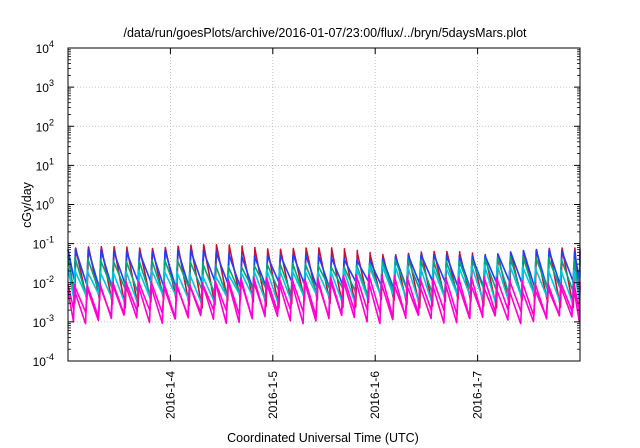 Image resolution: width=640 pixels, height=448 pixels. I want to click on y-tick-label: 10⁻², so click(43, 282).